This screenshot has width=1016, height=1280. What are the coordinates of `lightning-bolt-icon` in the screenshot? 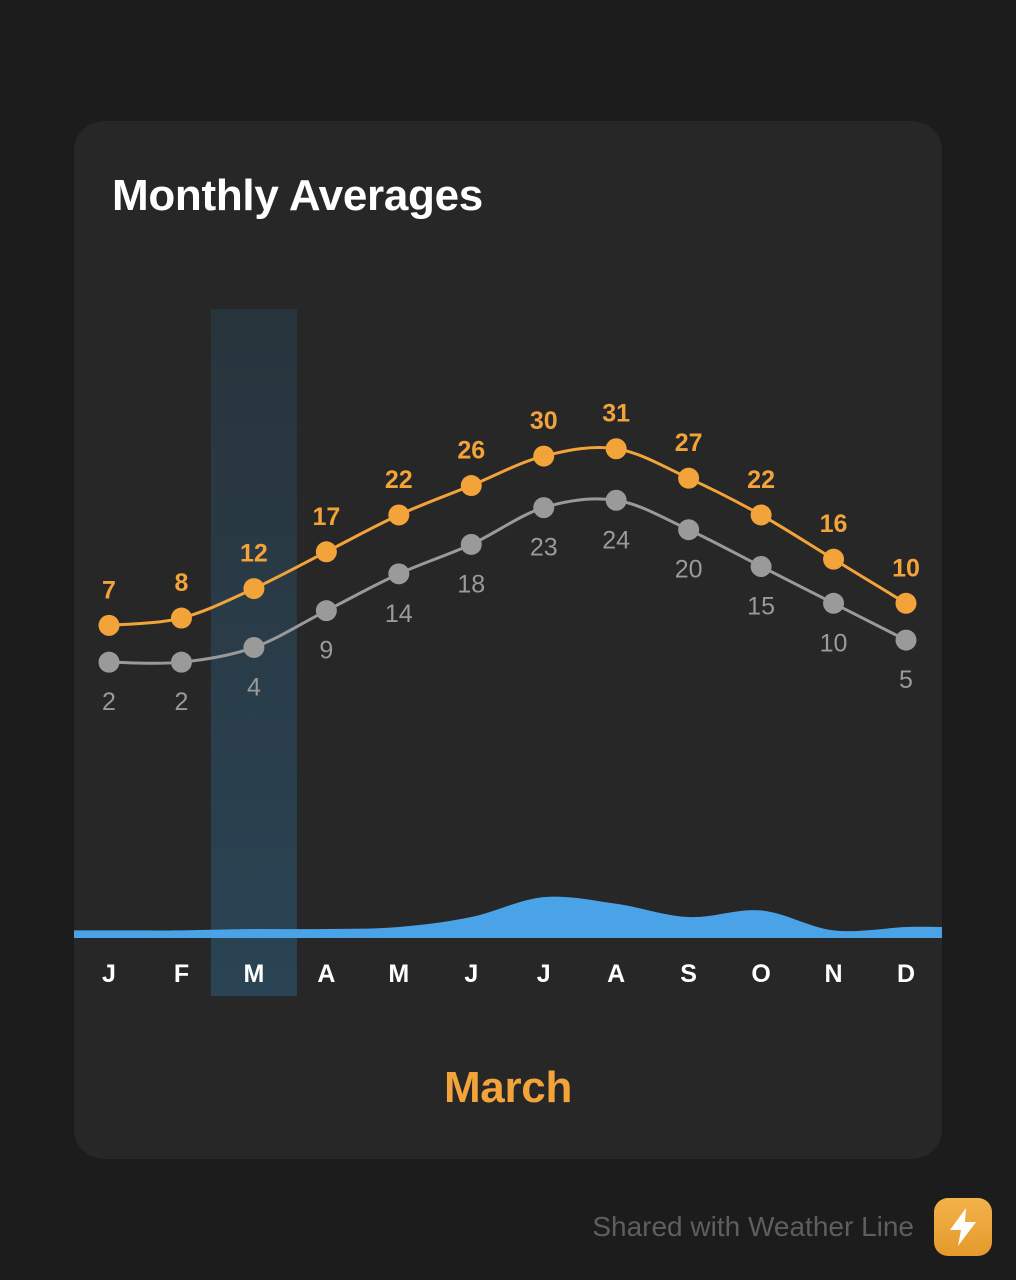 It's located at (963, 1227).